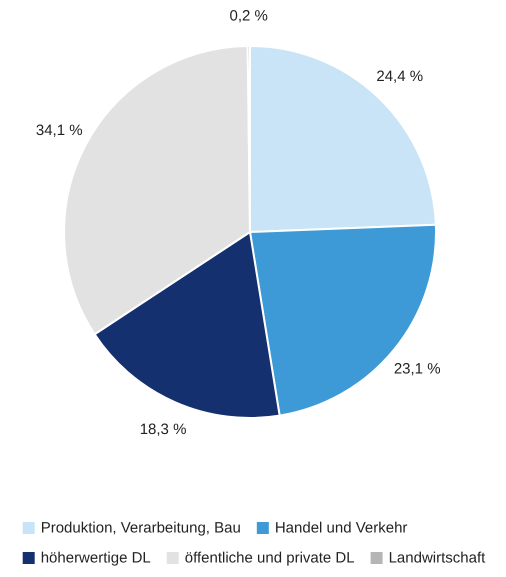 Image resolution: width=506 pixels, height=577 pixels. Describe the element at coordinates (400, 76) in the screenshot. I see `data-label: 24,4 %` at that location.